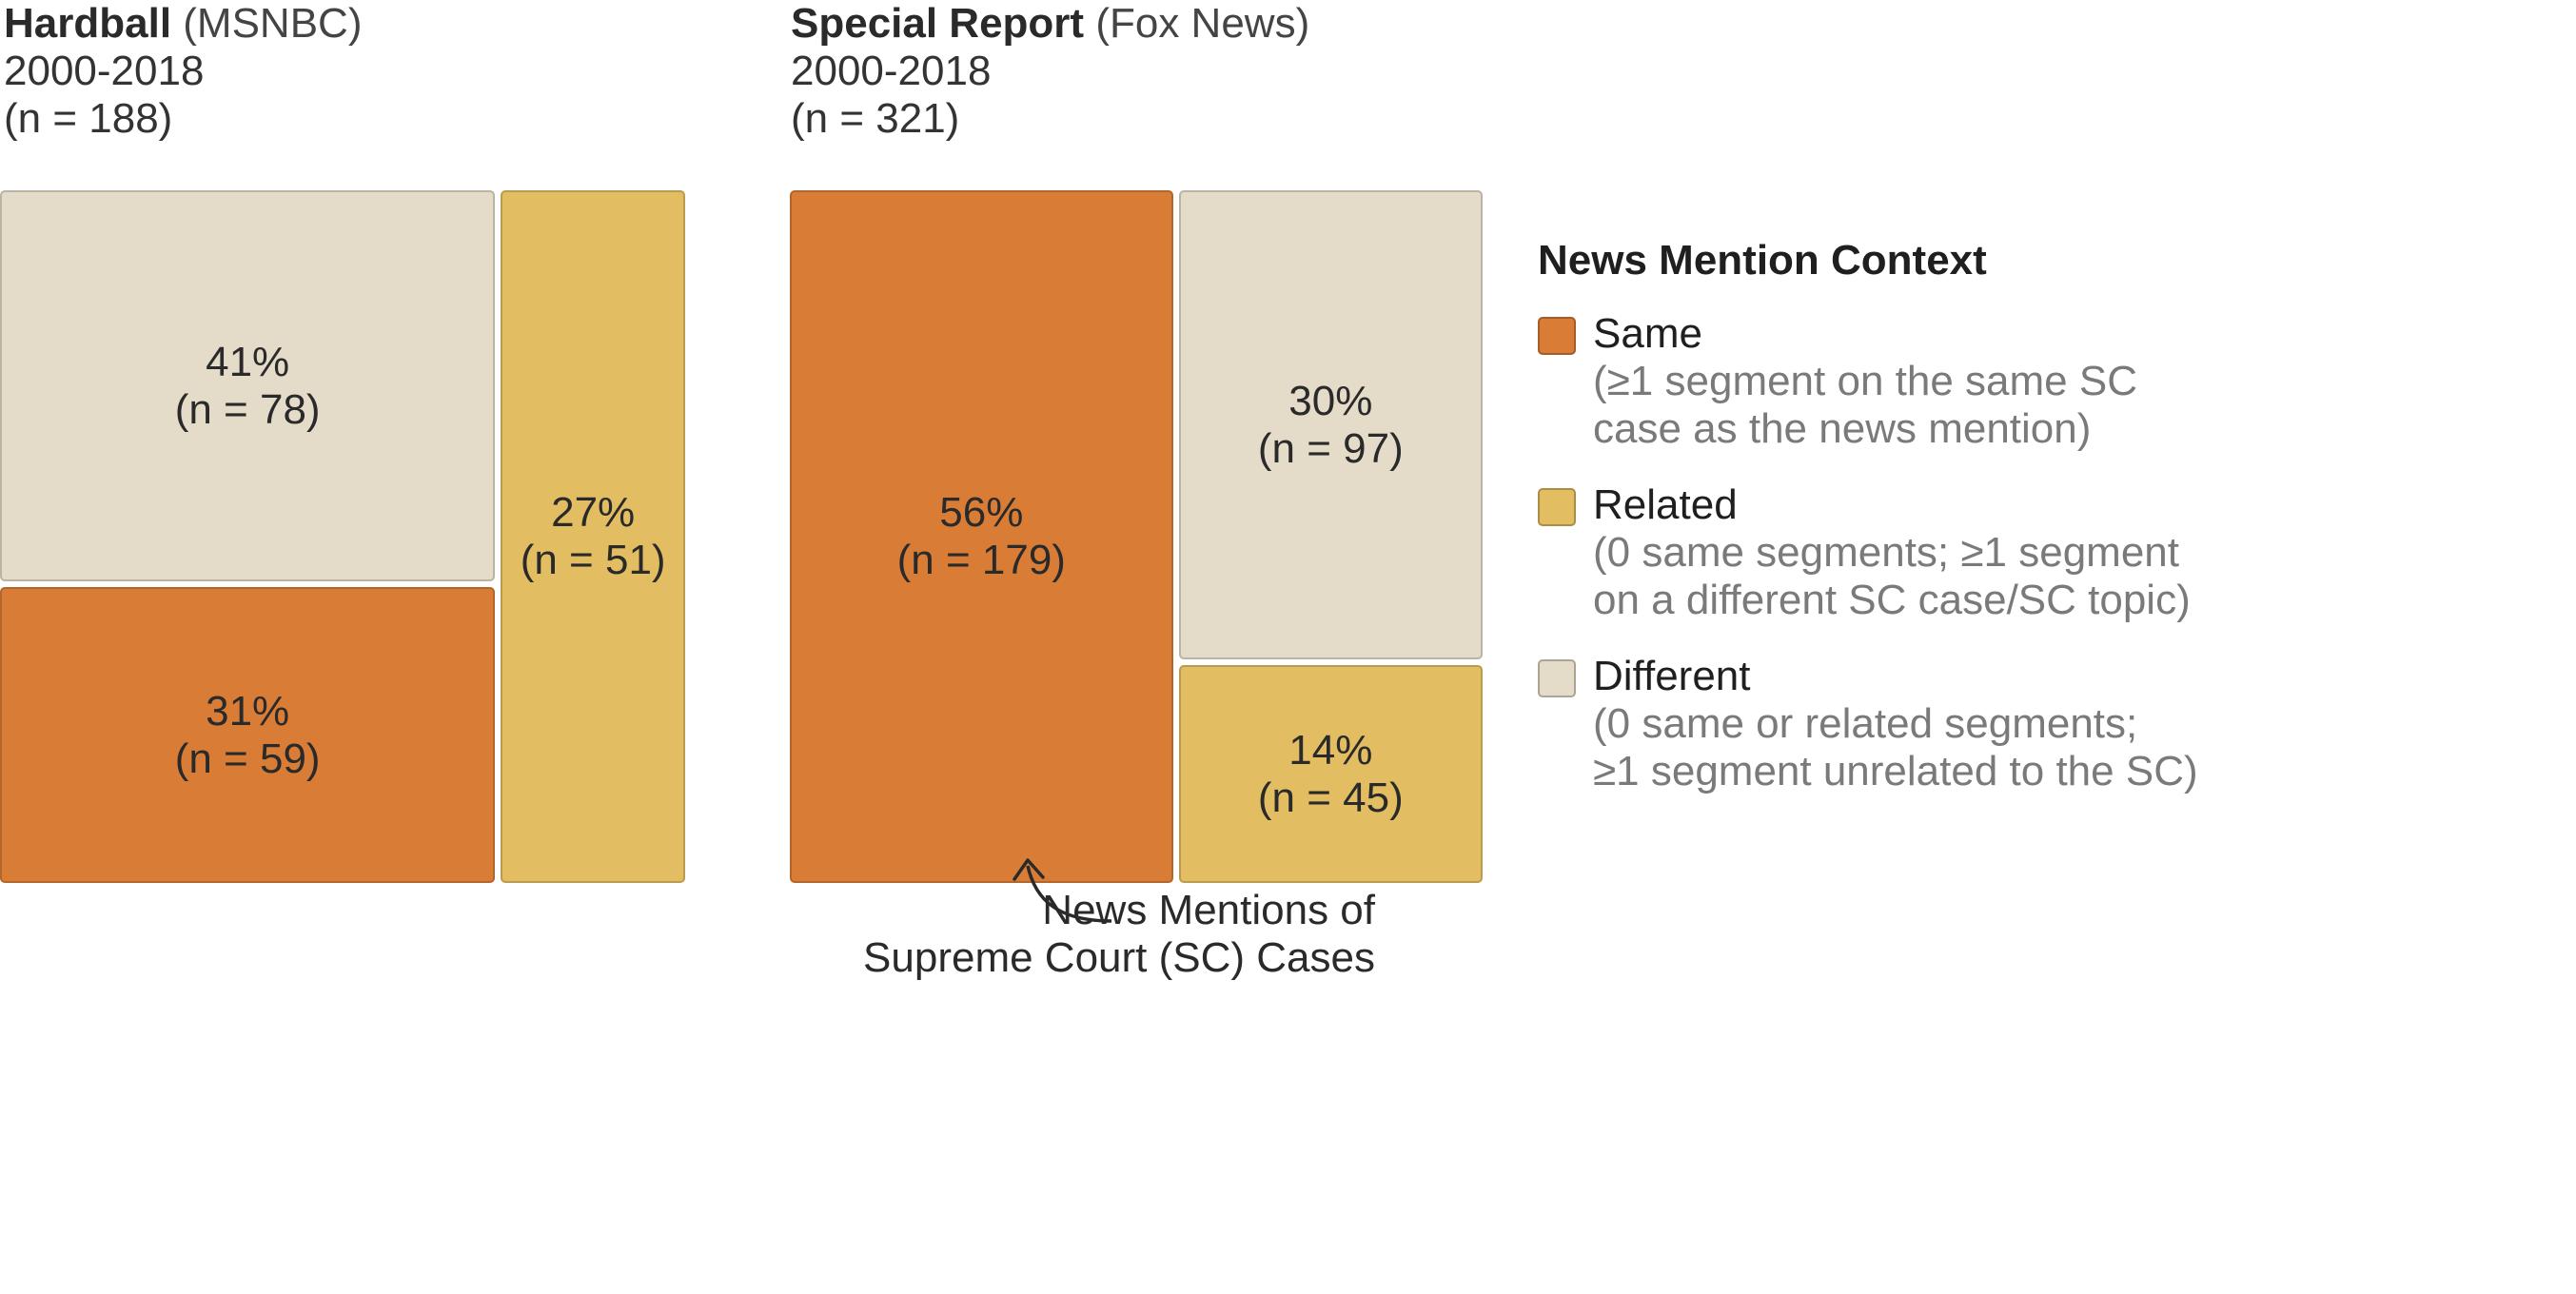 This screenshot has height=1294, width=2576. Describe the element at coordinates (1557, 678) in the screenshot. I see `legend-swatch-different` at that location.